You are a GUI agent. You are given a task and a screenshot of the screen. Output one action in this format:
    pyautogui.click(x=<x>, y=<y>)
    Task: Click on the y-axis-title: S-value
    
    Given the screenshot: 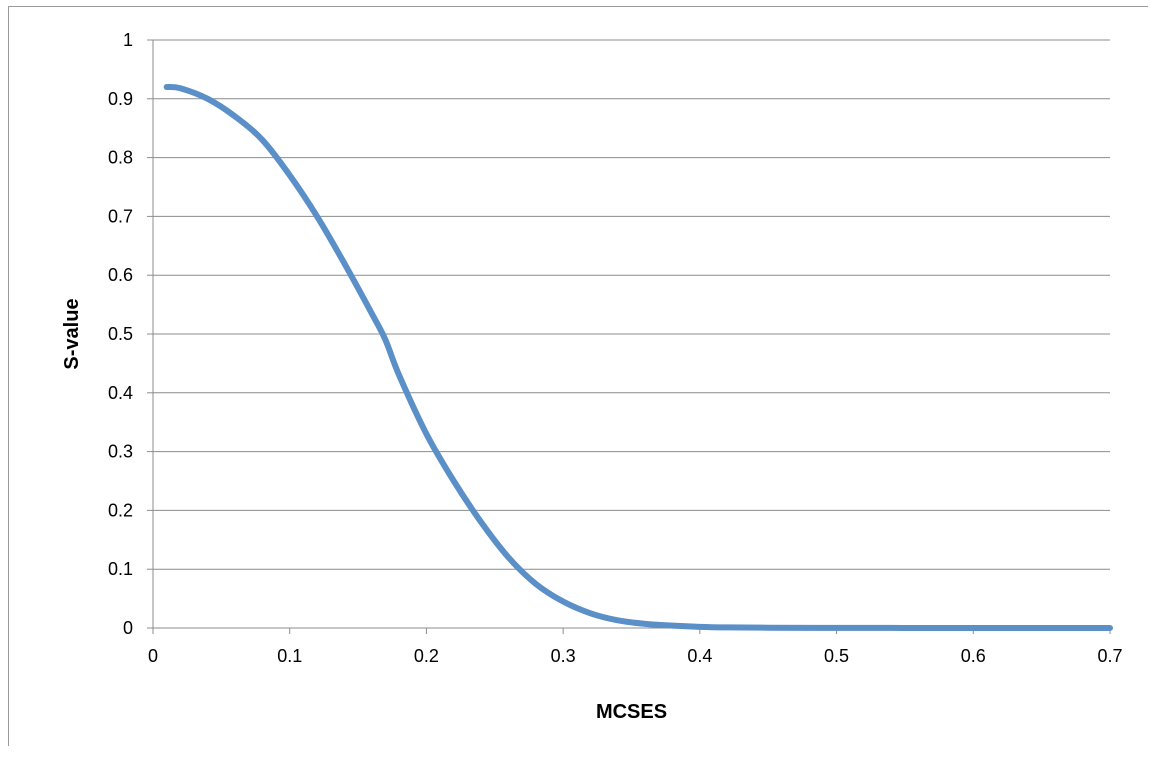 What is the action you would take?
    pyautogui.click(x=72, y=333)
    